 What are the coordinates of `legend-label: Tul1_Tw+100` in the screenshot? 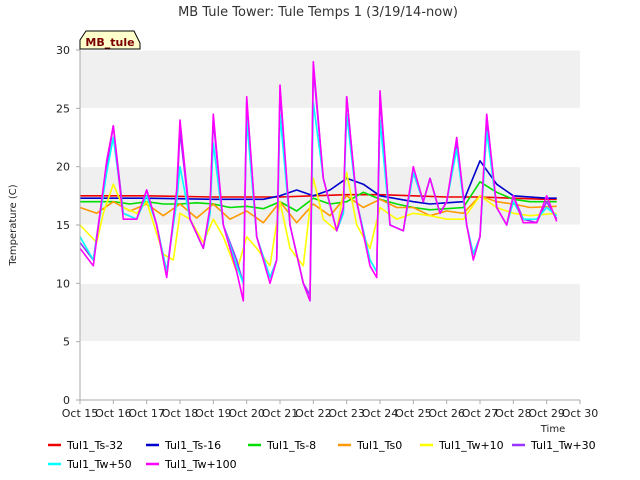 It's located at (200, 464).